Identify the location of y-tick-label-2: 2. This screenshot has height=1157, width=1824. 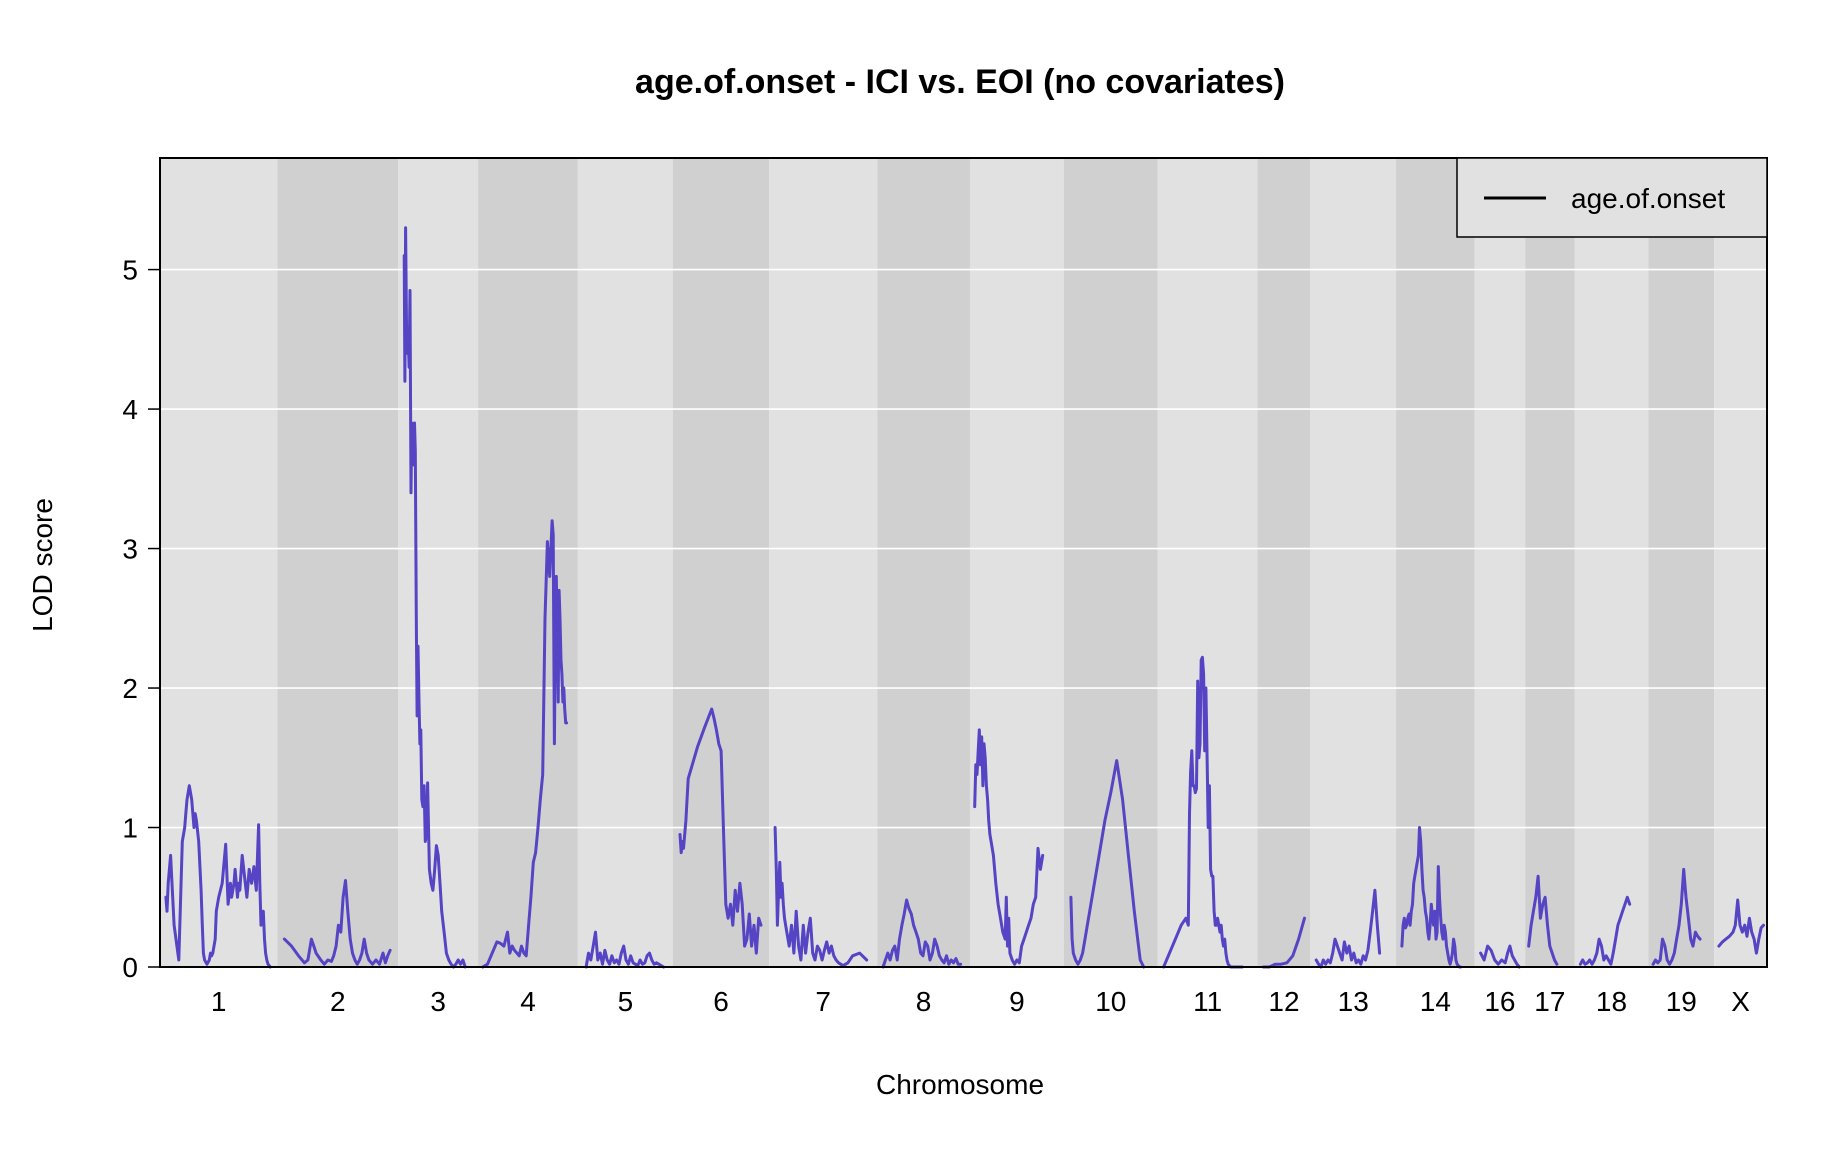
(130, 688).